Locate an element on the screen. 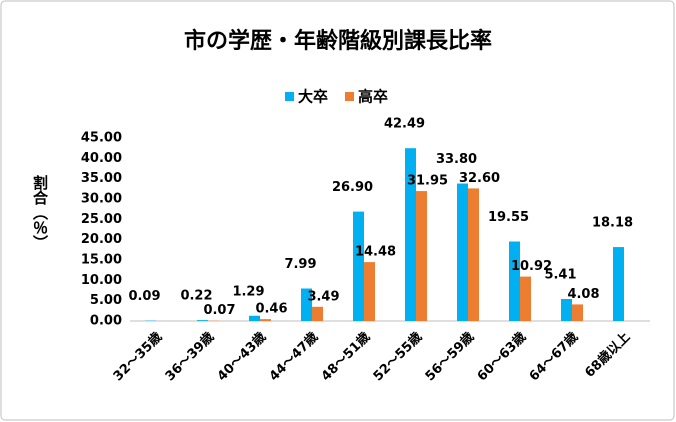 This screenshot has width=676, height=422. legend-label: 大卒 is located at coordinates (313, 97).